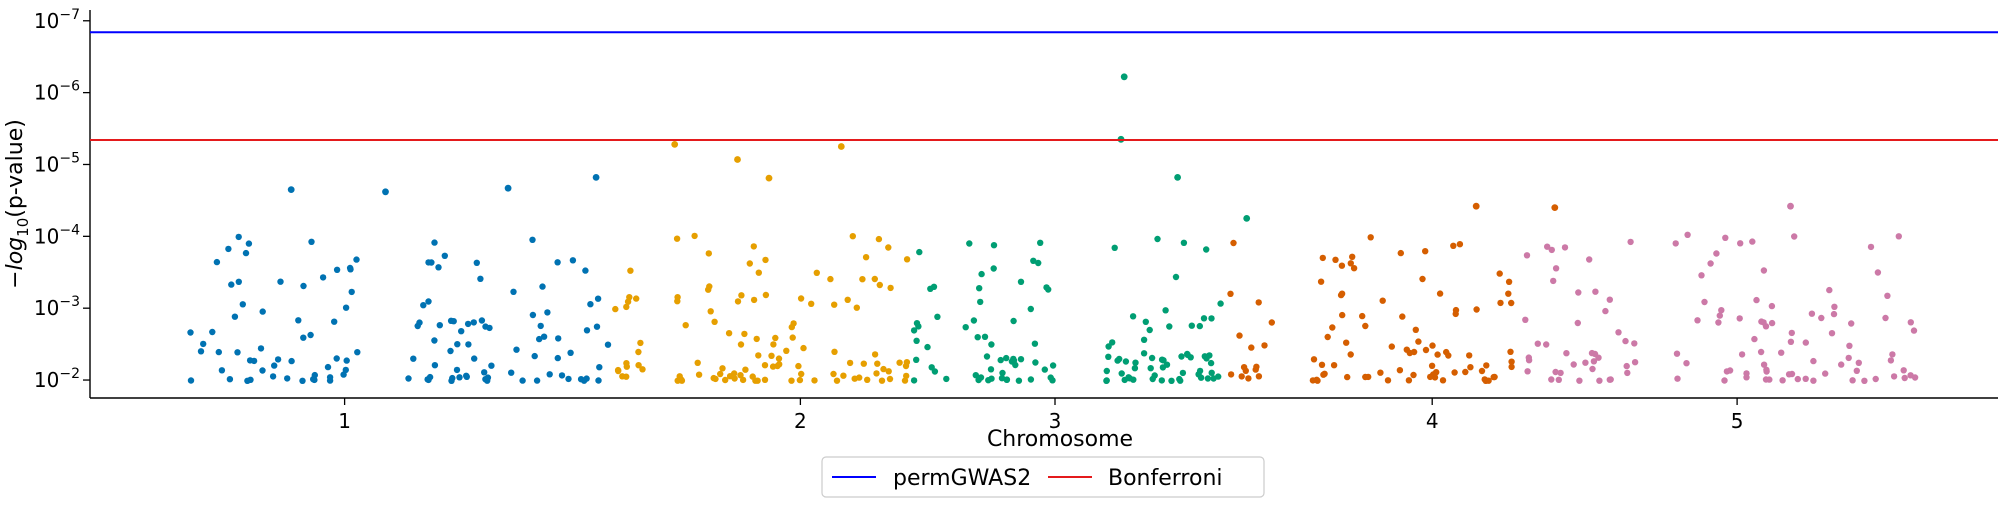 Image resolution: width=2000 pixels, height=505 pixels. What do you see at coordinates (1432, 421) in the screenshot?
I see `x-tick-label: 4` at bounding box center [1432, 421].